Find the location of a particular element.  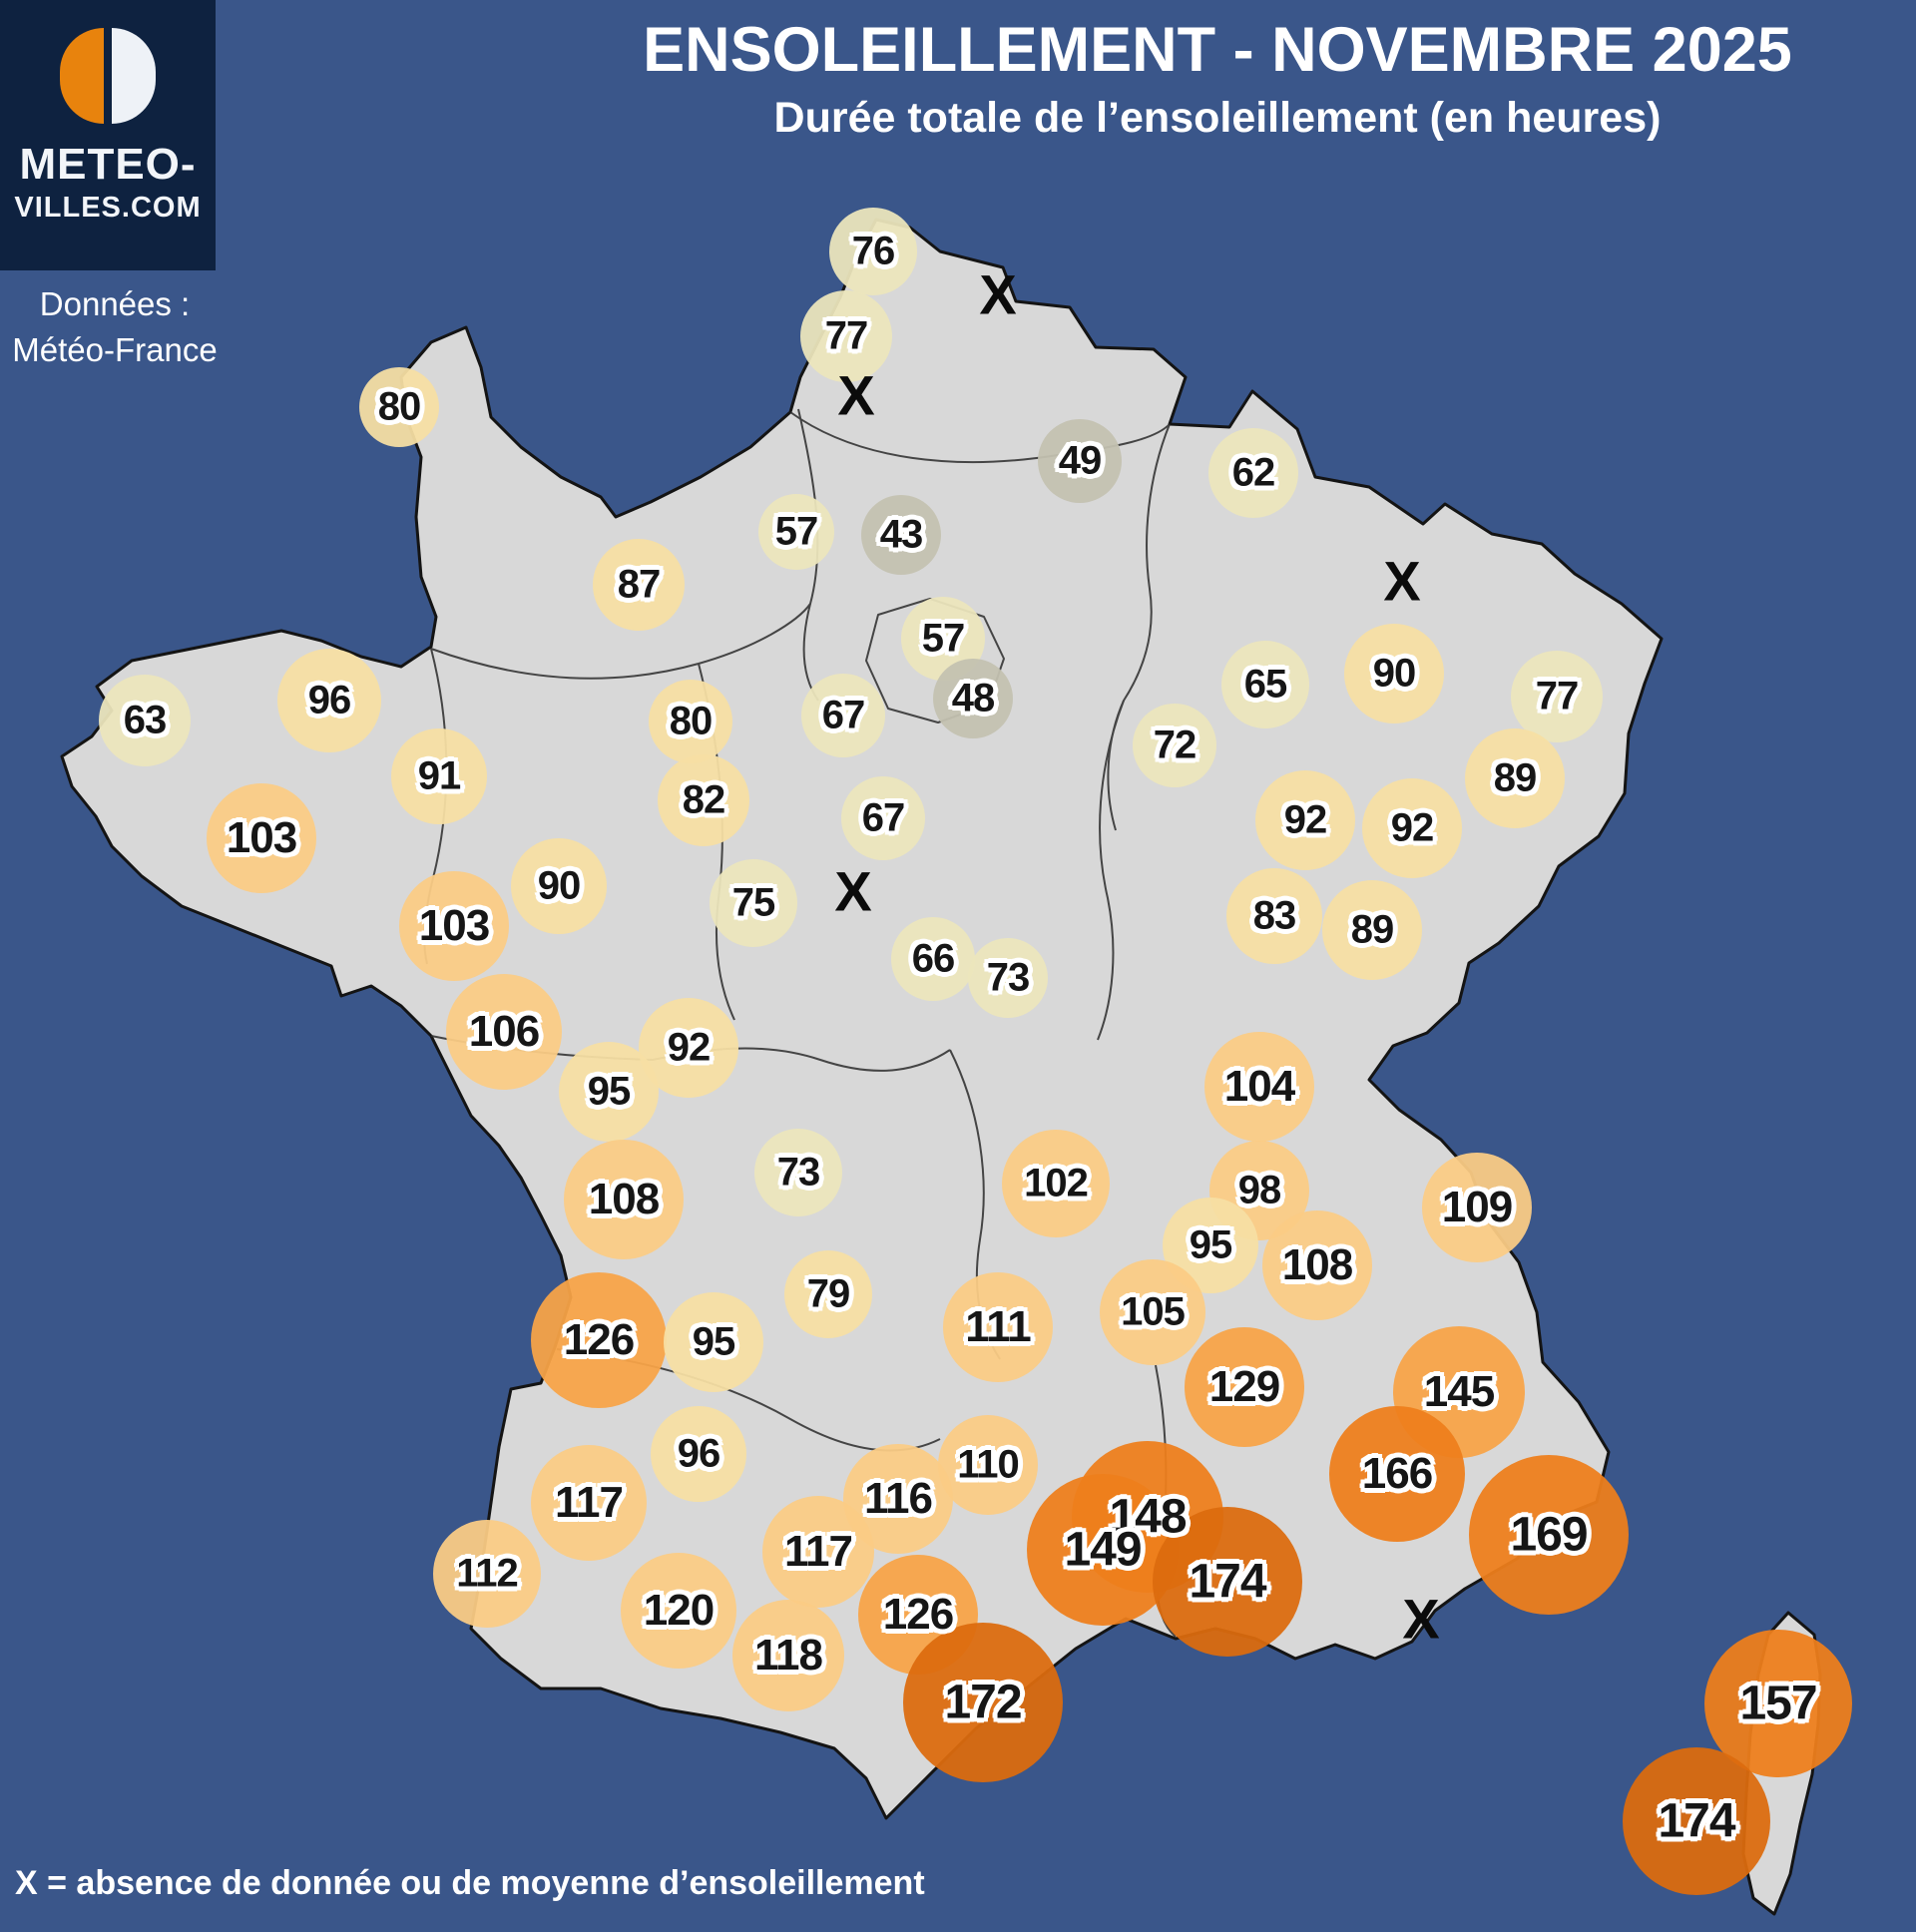

sunshine-value-label: 120 is located at coordinates (679, 1610).